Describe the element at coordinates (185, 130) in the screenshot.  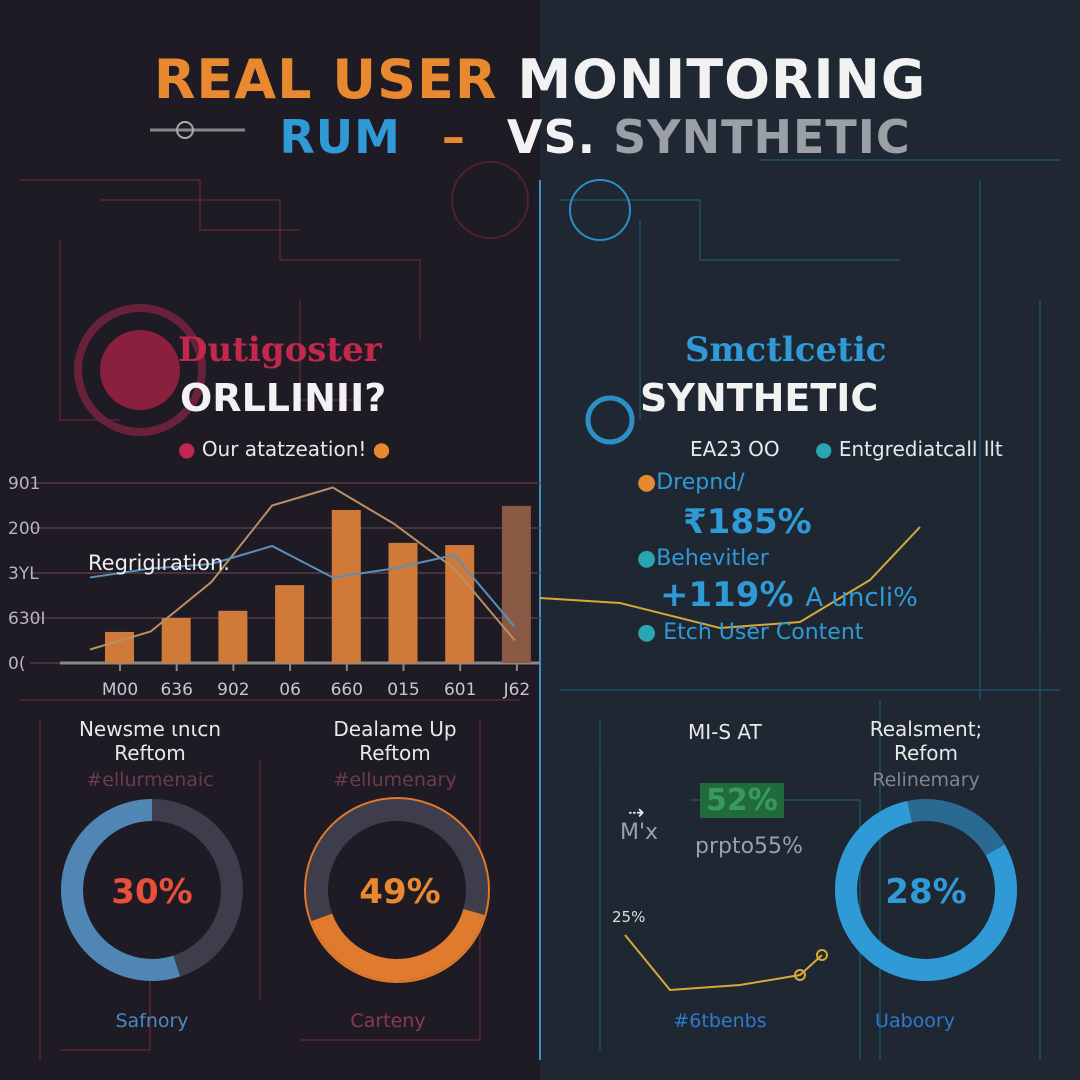
I see `gear-icon` at that location.